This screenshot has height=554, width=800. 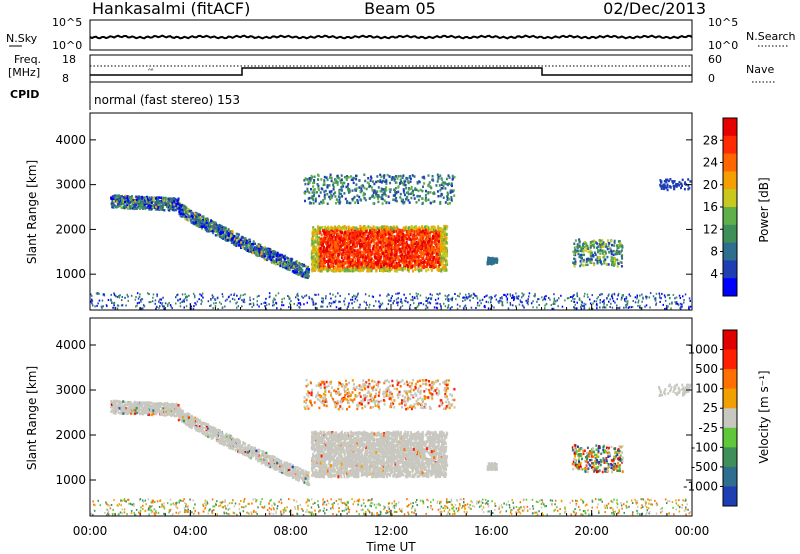 What do you see at coordinates (27, 59) in the screenshot?
I see `freq-label: Freq.` at bounding box center [27, 59].